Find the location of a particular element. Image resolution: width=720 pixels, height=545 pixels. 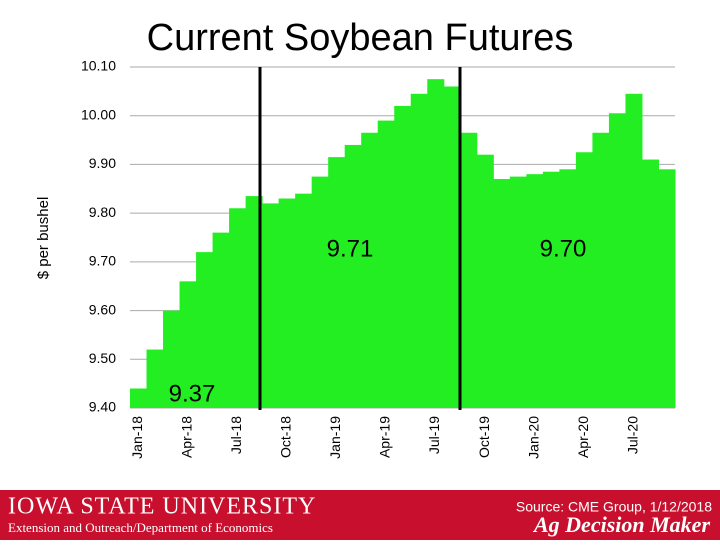

x-tick-label: Jul-18 is located at coordinates (236, 435).